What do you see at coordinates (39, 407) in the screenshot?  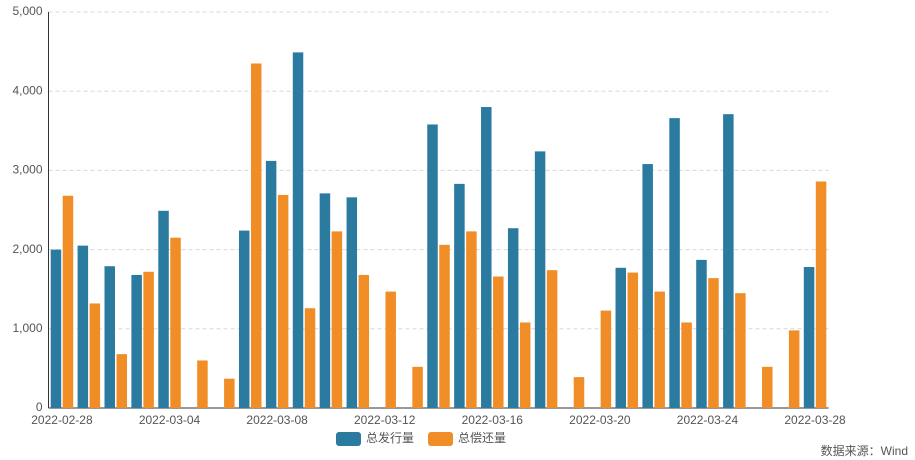 I see `y-tick-label: 0` at bounding box center [39, 407].